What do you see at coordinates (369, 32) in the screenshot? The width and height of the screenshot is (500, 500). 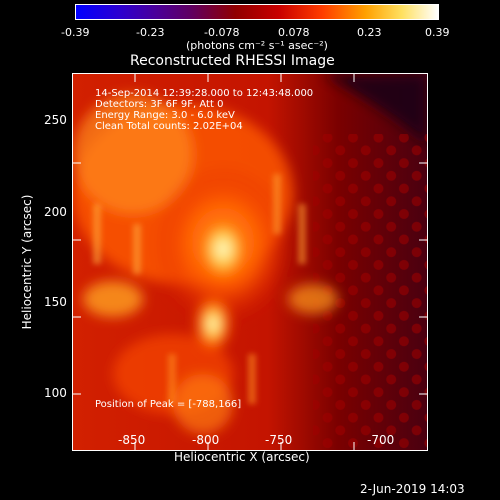 I see `colorbar-tick-5: 0.23` at bounding box center [369, 32].